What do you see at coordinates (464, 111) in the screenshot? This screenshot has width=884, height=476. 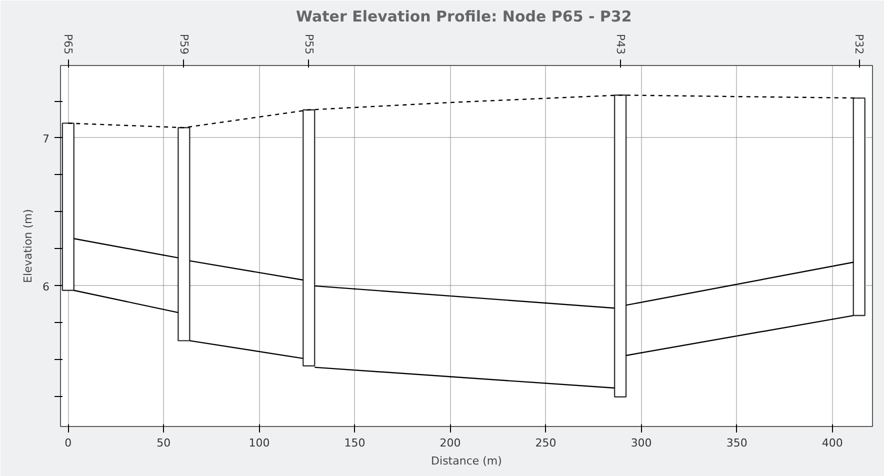 I see `line-series` at bounding box center [464, 111].